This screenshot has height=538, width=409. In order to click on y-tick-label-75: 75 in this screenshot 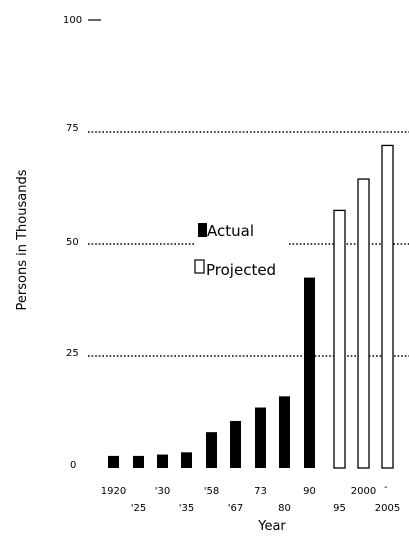, I will do `click(72, 128)`.